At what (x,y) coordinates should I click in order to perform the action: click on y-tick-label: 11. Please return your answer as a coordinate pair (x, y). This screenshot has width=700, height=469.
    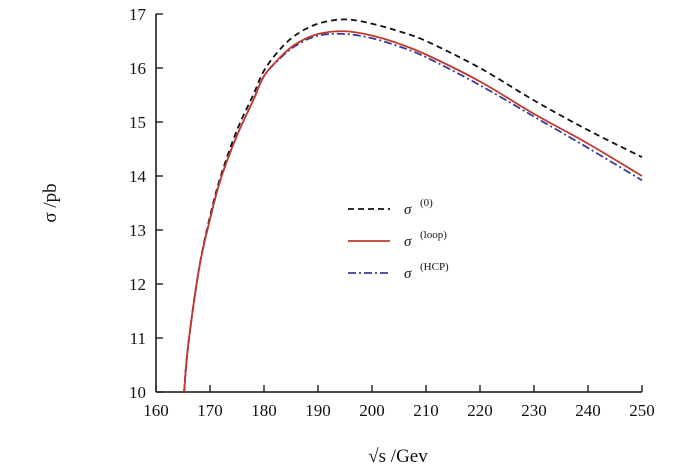
    Looking at the image, I should click on (138, 338).